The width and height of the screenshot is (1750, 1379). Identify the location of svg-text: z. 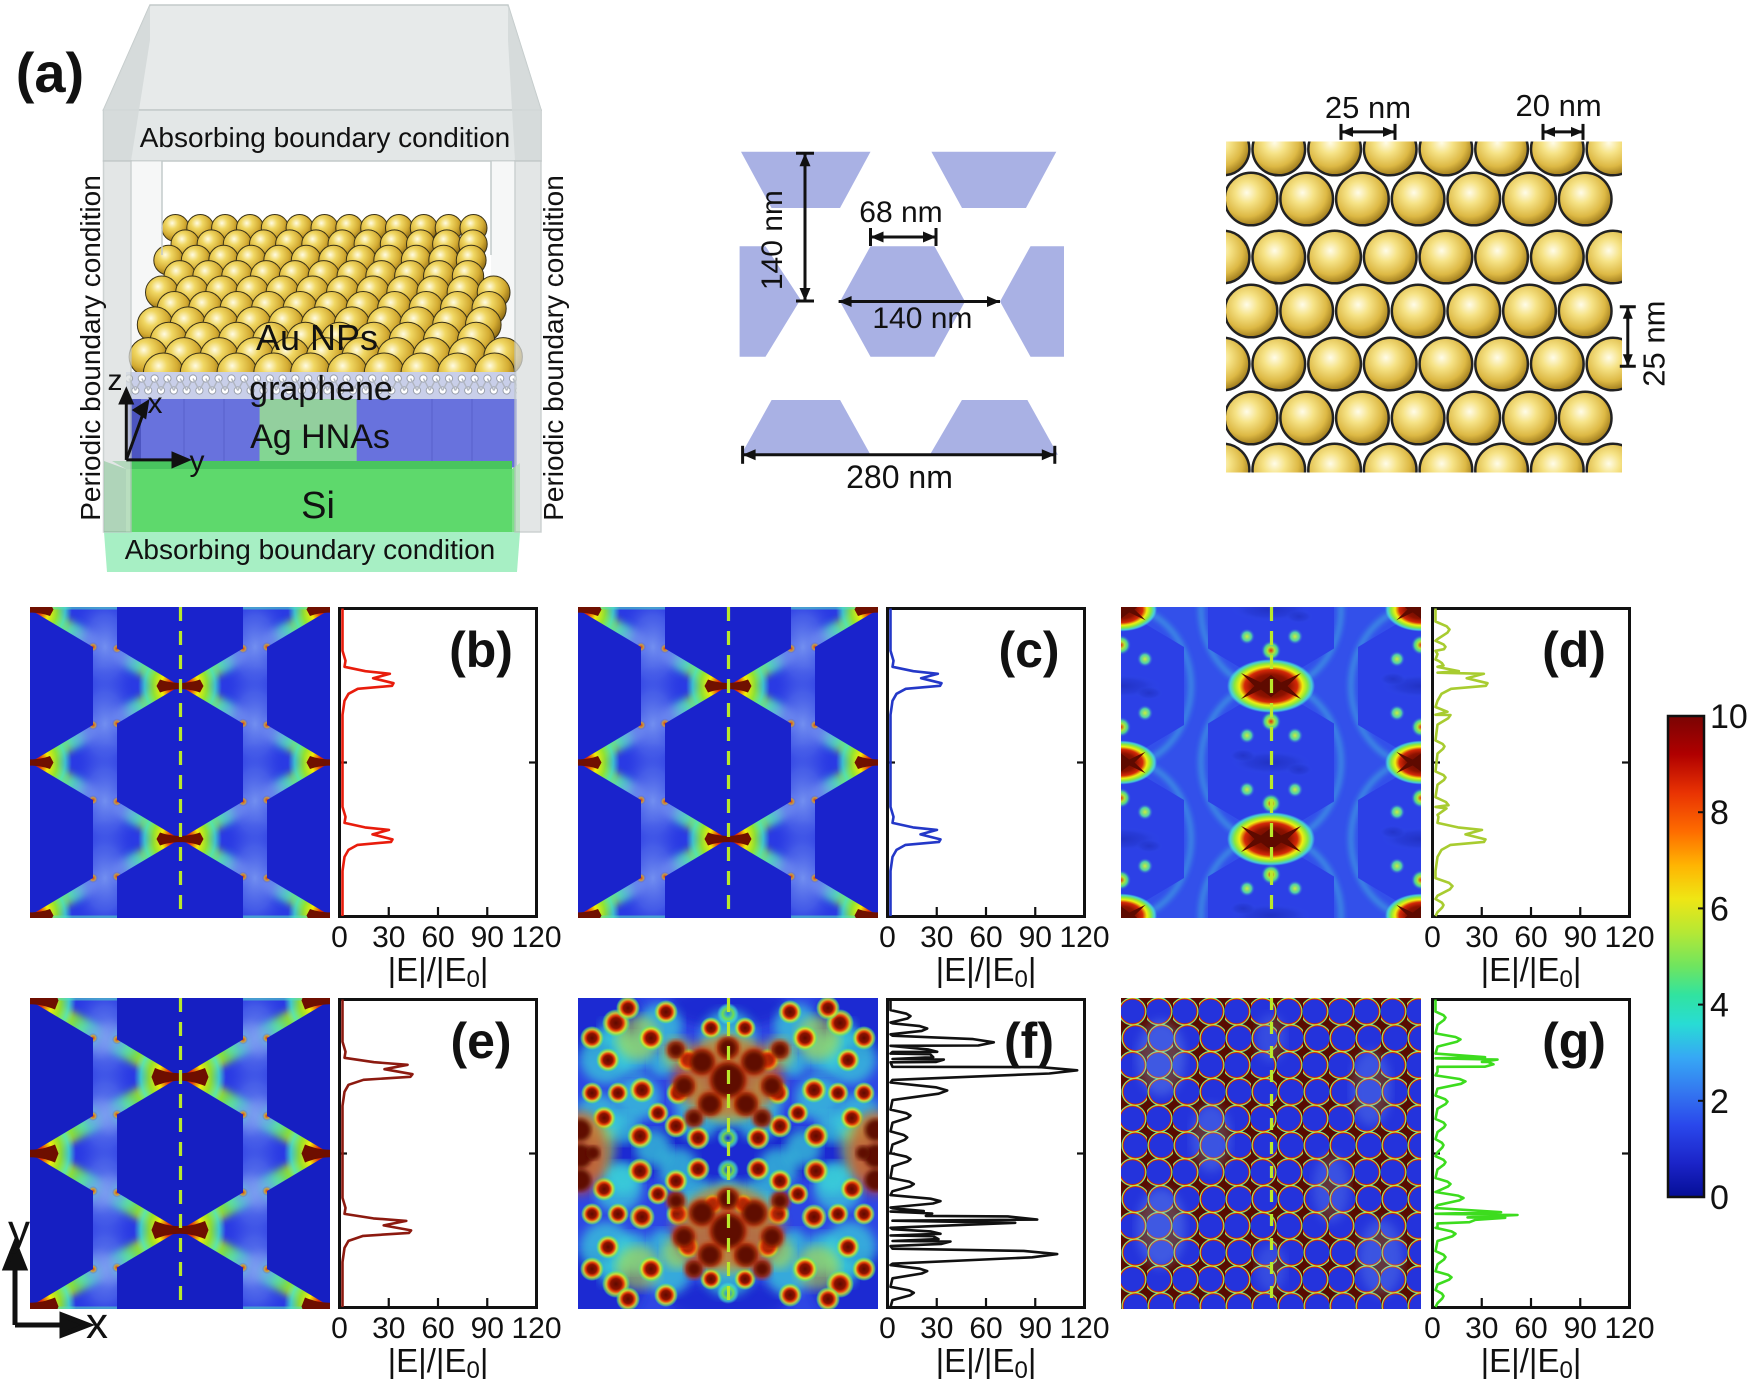
(115, 380).